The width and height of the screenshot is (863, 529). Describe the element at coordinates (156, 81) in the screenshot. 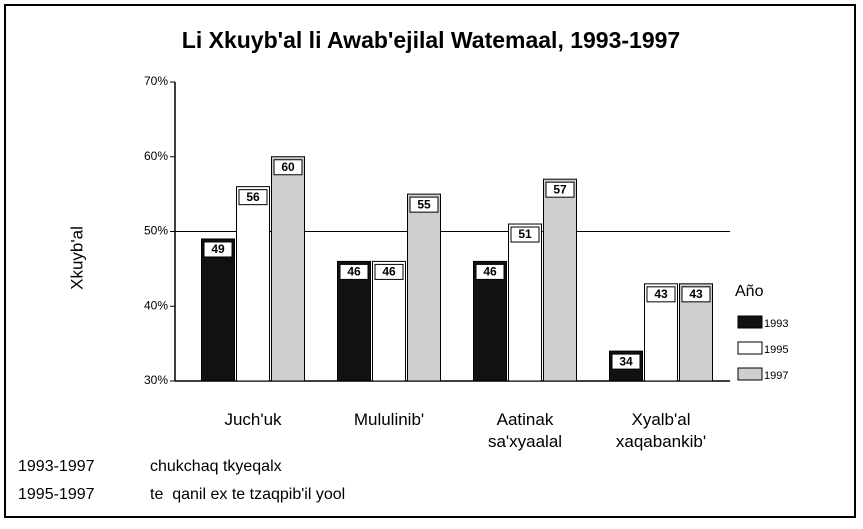

I see `y-tick-label: 70%` at that location.